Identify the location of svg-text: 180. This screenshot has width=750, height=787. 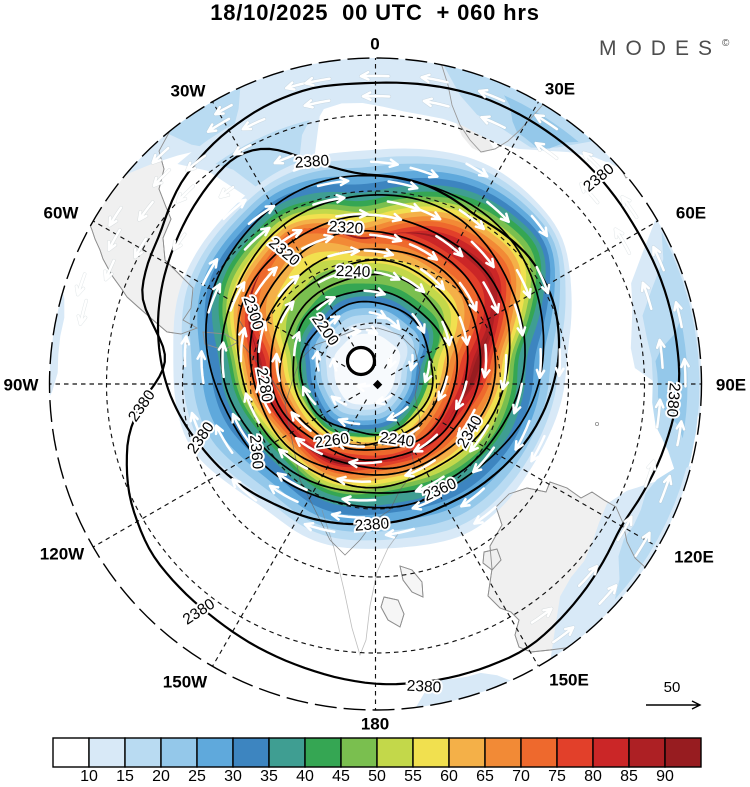
(375, 724).